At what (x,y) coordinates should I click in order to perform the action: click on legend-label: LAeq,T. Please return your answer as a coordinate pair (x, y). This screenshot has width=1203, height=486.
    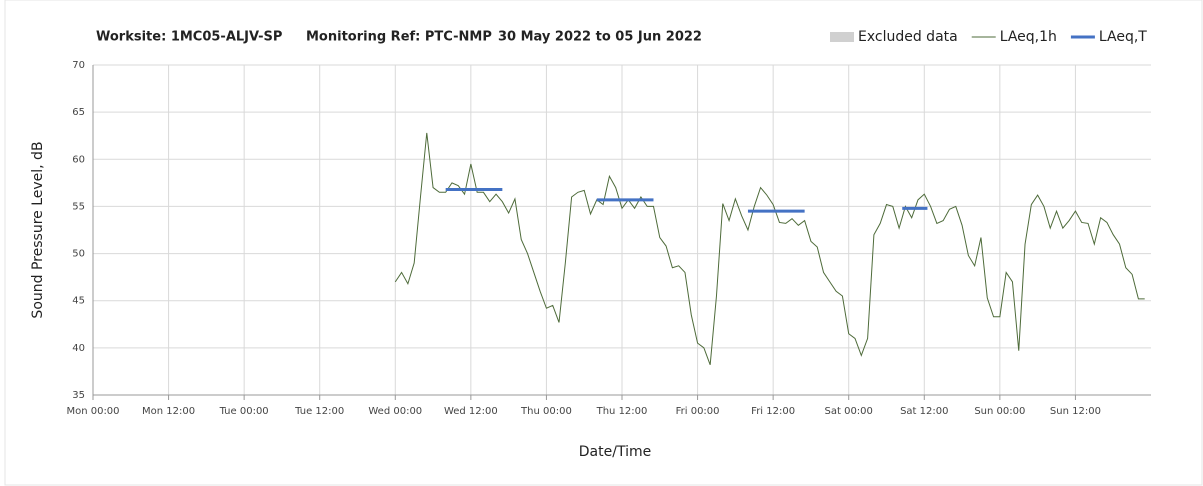
    Looking at the image, I should click on (1123, 37).